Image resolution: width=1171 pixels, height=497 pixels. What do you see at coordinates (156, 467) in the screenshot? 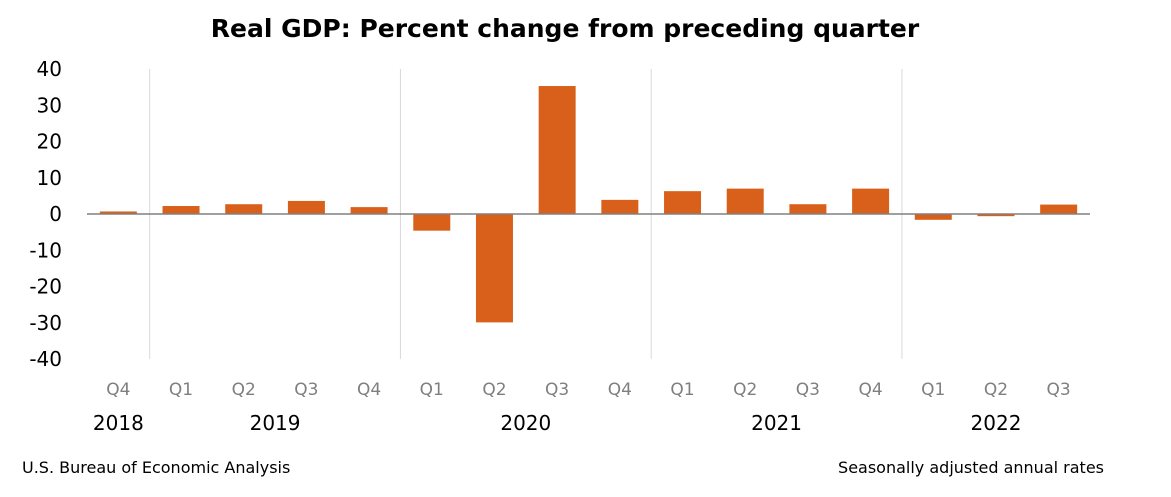
I see `source-note: U.S. Bureau of Economic Analysis` at bounding box center [156, 467].